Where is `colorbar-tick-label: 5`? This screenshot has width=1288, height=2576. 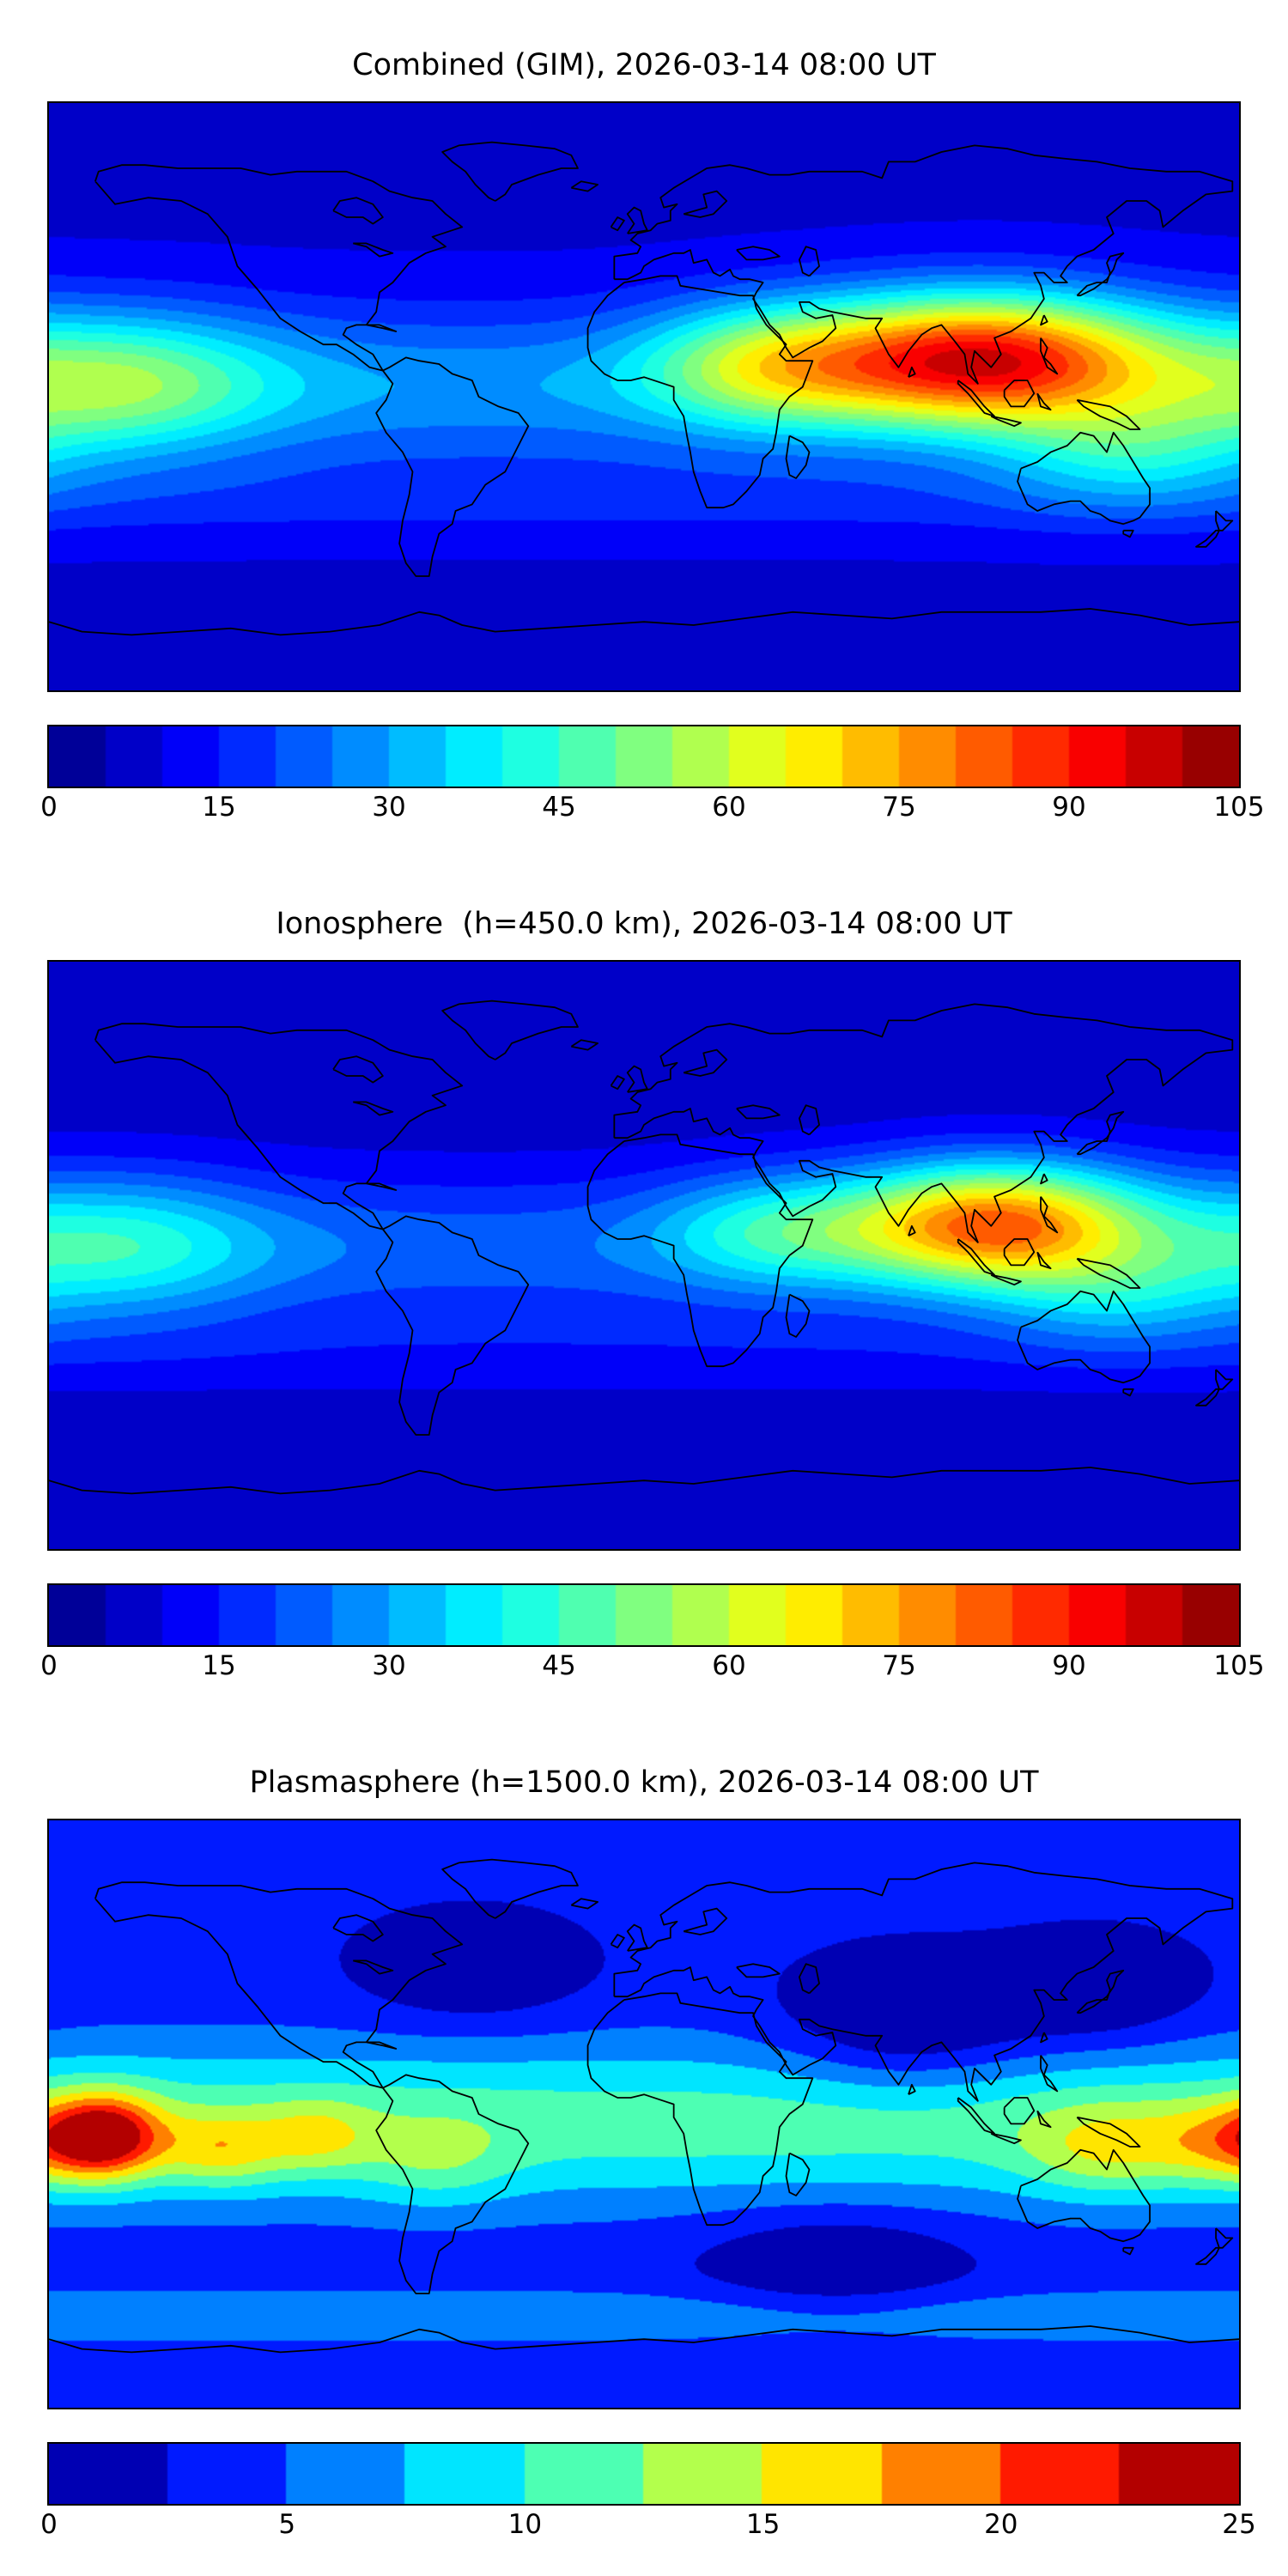 colorbar-tick-label: 5 is located at coordinates (287, 2524).